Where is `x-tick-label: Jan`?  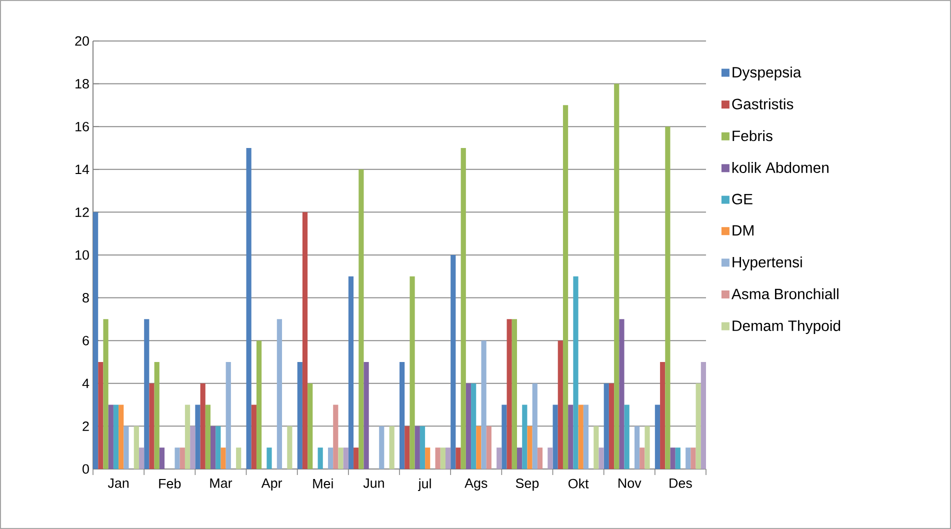
x-tick-label: Jan is located at coordinates (118, 483).